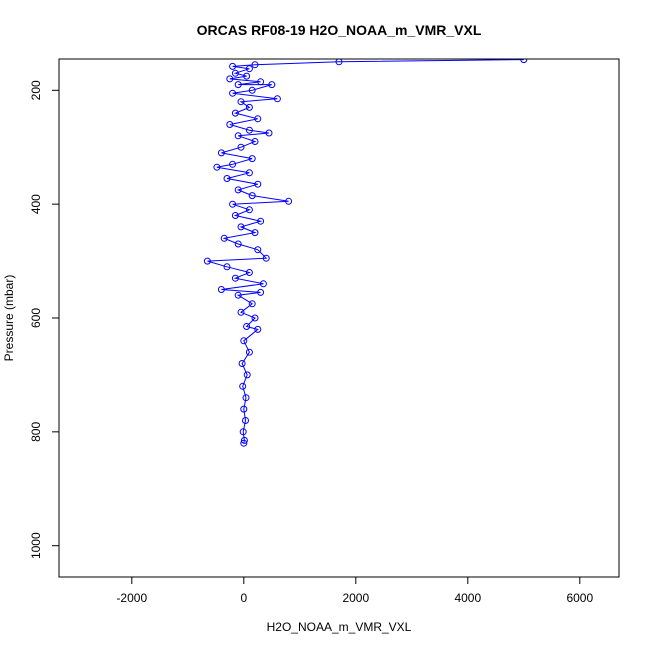 Image resolution: width=650 pixels, height=650 pixels. I want to click on x-tick-label: 6000, so click(579, 598).